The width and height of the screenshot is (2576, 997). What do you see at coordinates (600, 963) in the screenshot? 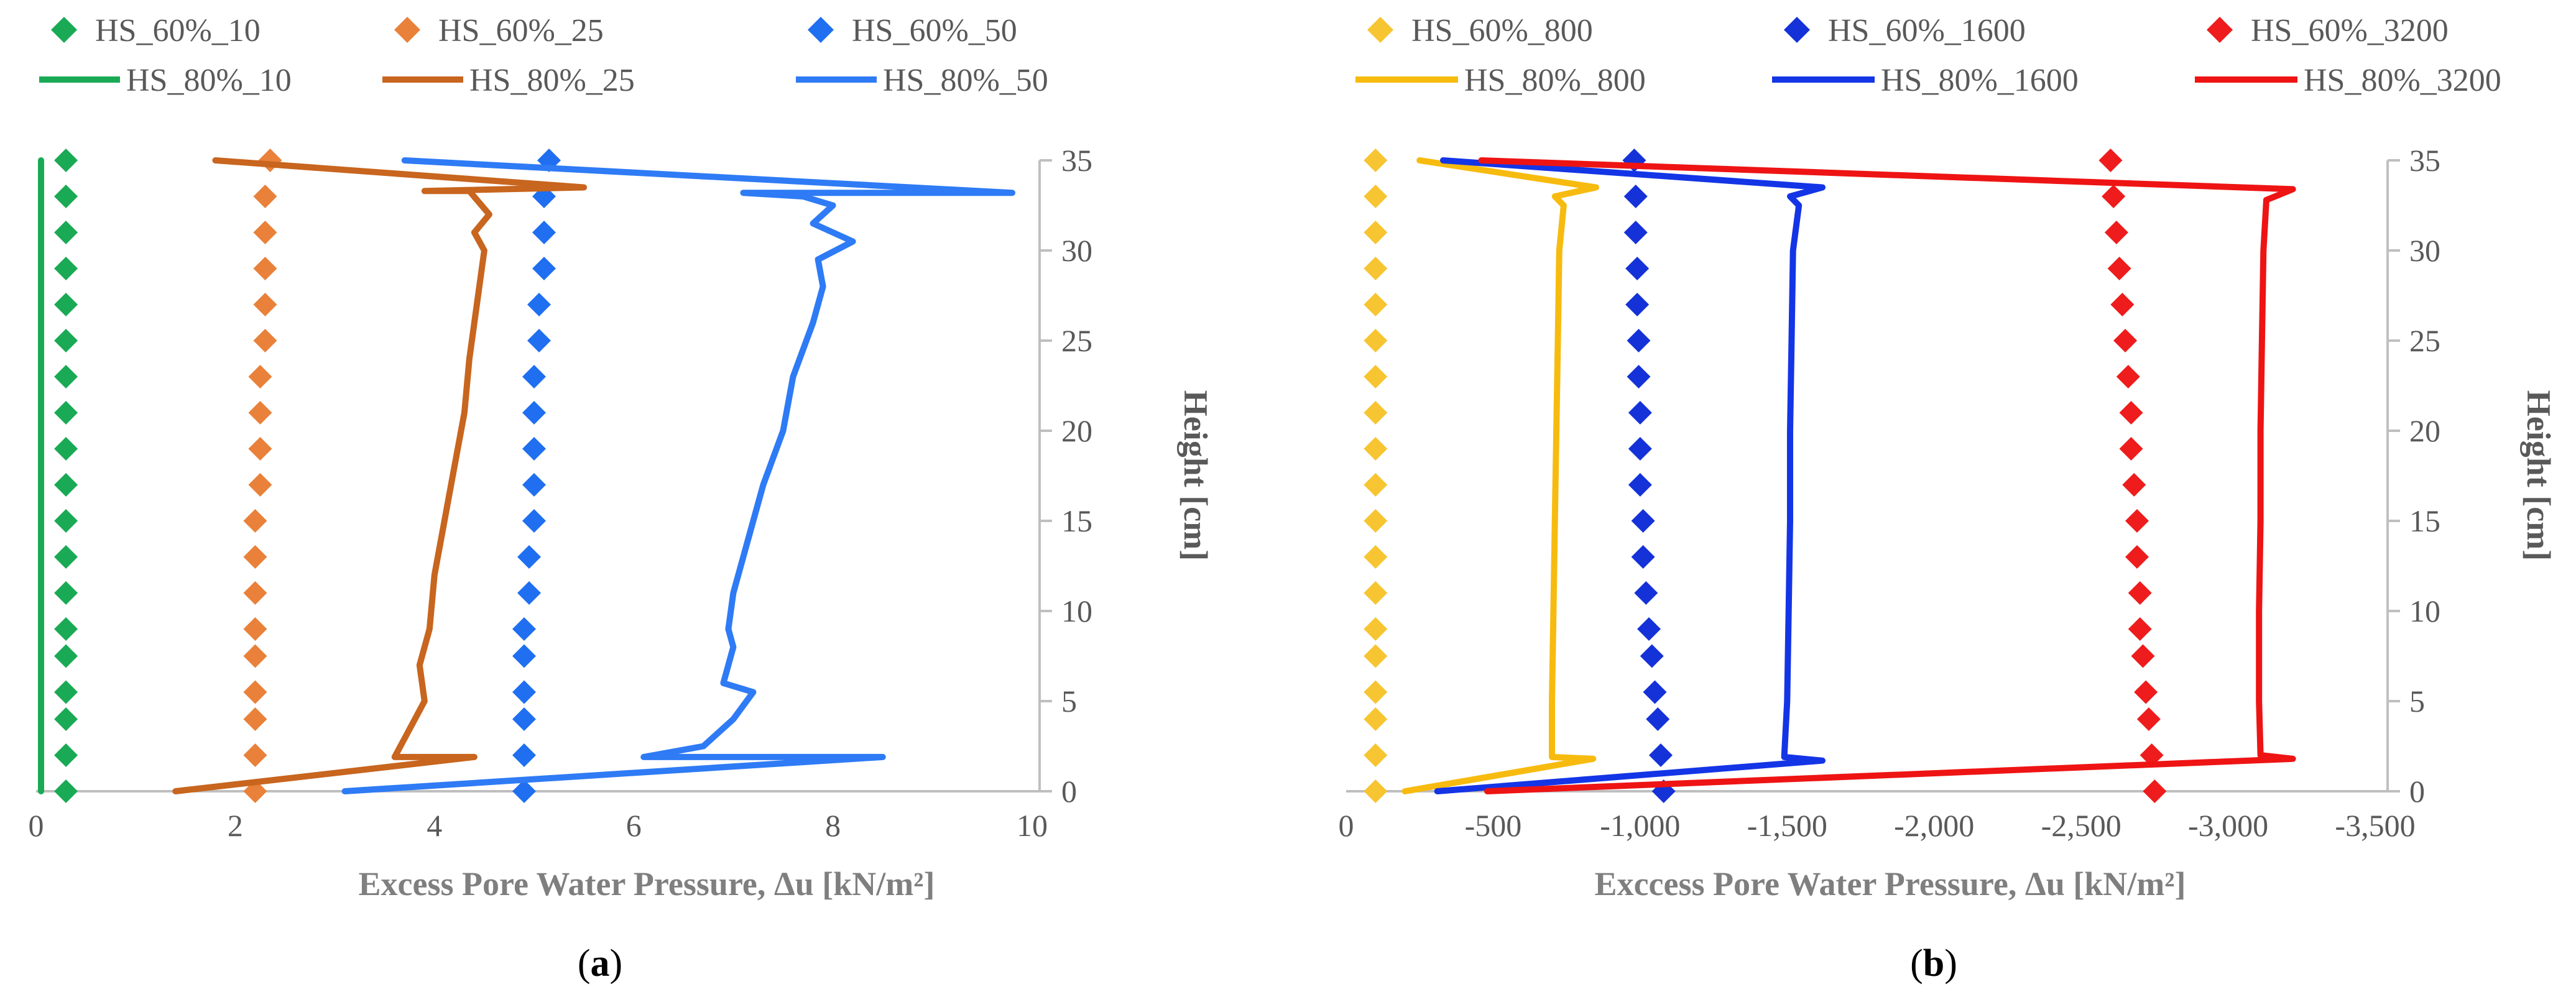
I see `panel-a-caption-label: (a)` at bounding box center [600, 963].